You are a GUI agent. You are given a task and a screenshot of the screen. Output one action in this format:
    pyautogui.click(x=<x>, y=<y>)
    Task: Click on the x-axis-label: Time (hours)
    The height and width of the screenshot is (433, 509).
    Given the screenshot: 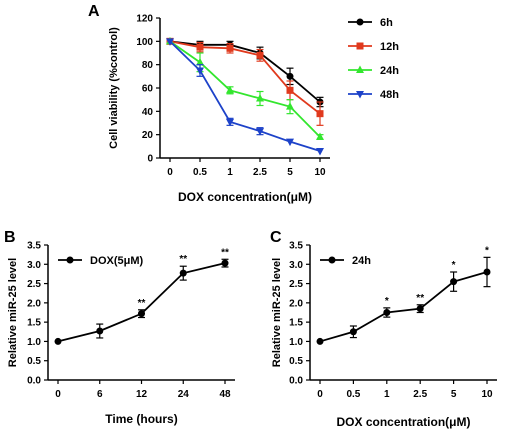 What is the action you would take?
    pyautogui.click(x=141, y=419)
    